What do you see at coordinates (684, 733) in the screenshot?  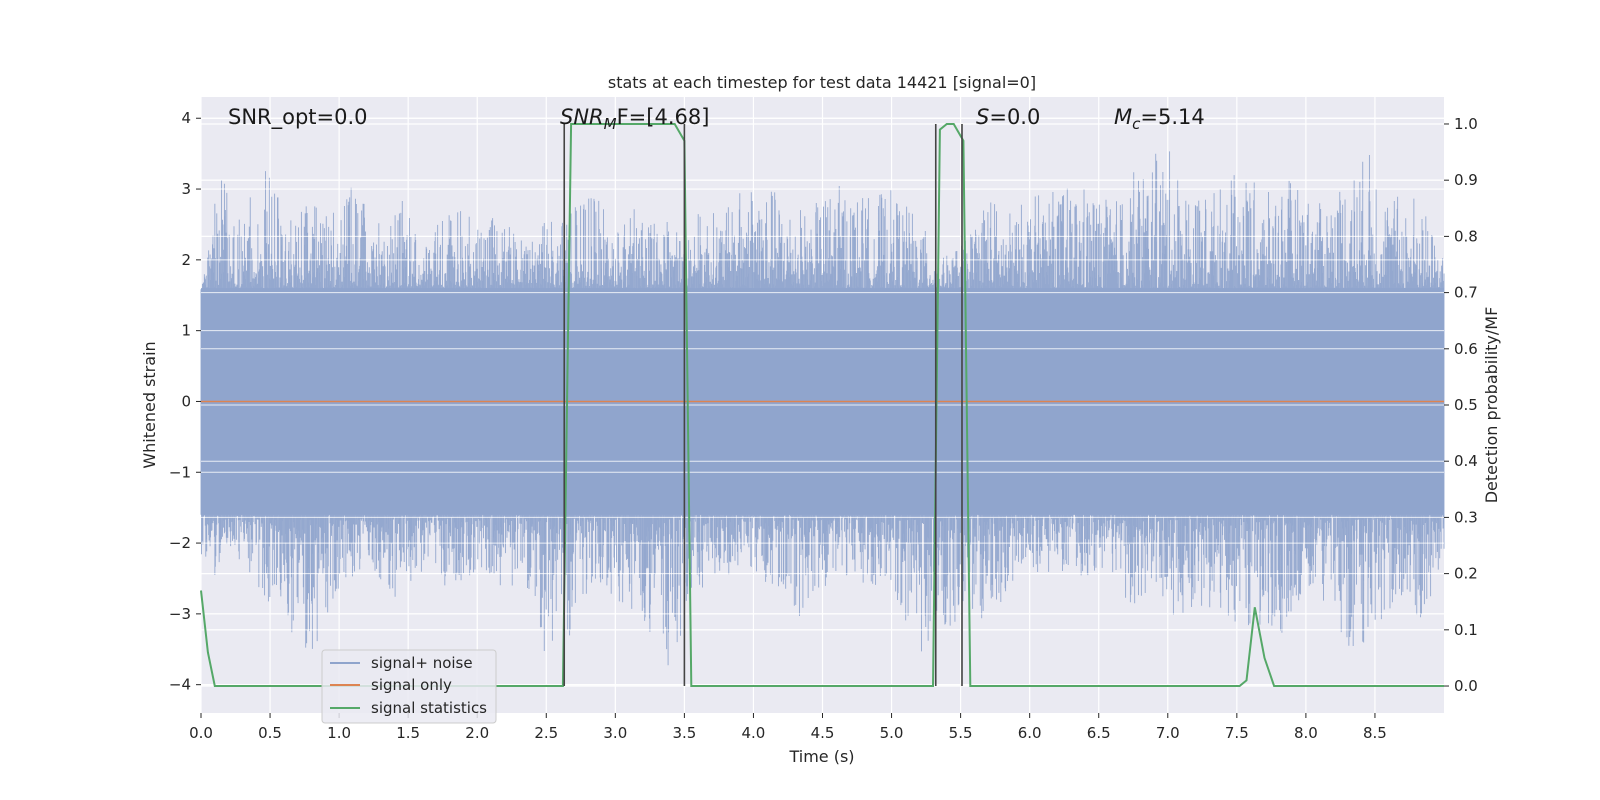 I see `x-tick-label: 3.5` at bounding box center [684, 733].